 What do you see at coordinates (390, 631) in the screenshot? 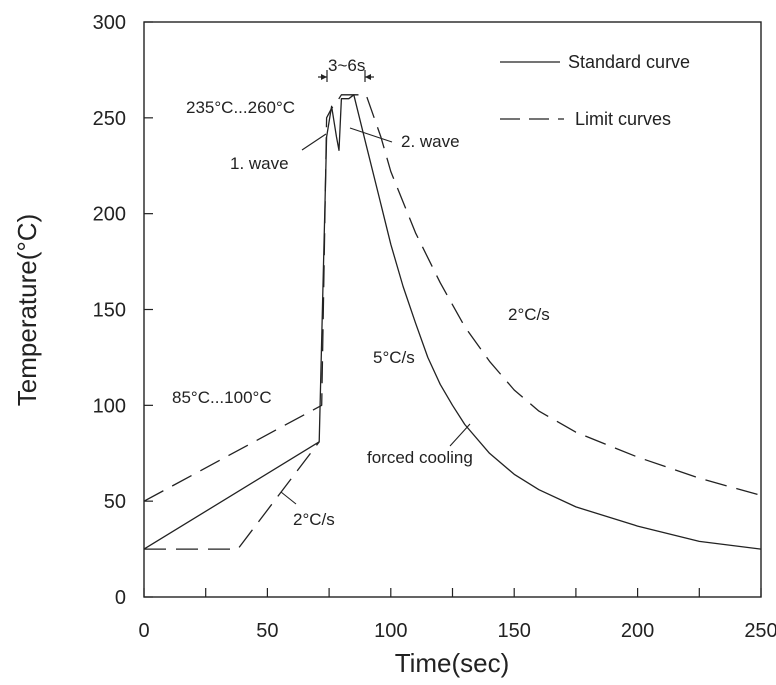
I see `x-tick-label: 100` at bounding box center [390, 631].